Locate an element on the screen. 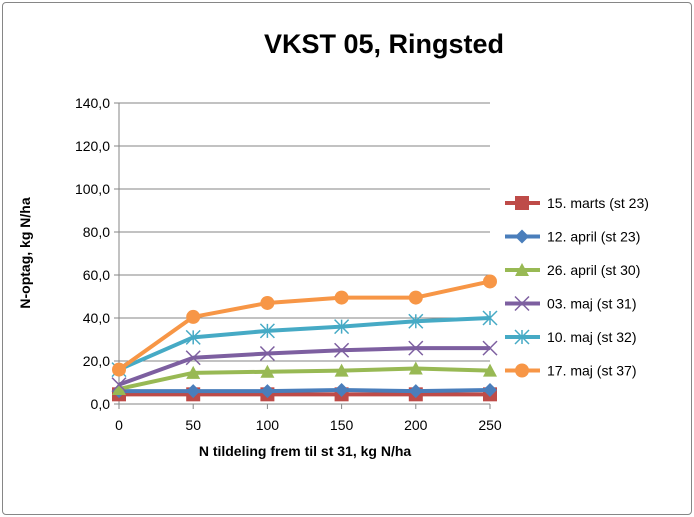 Image resolution: width=694 pixels, height=517 pixels. legend-item: 26. april (st 30) is located at coordinates (572, 270).